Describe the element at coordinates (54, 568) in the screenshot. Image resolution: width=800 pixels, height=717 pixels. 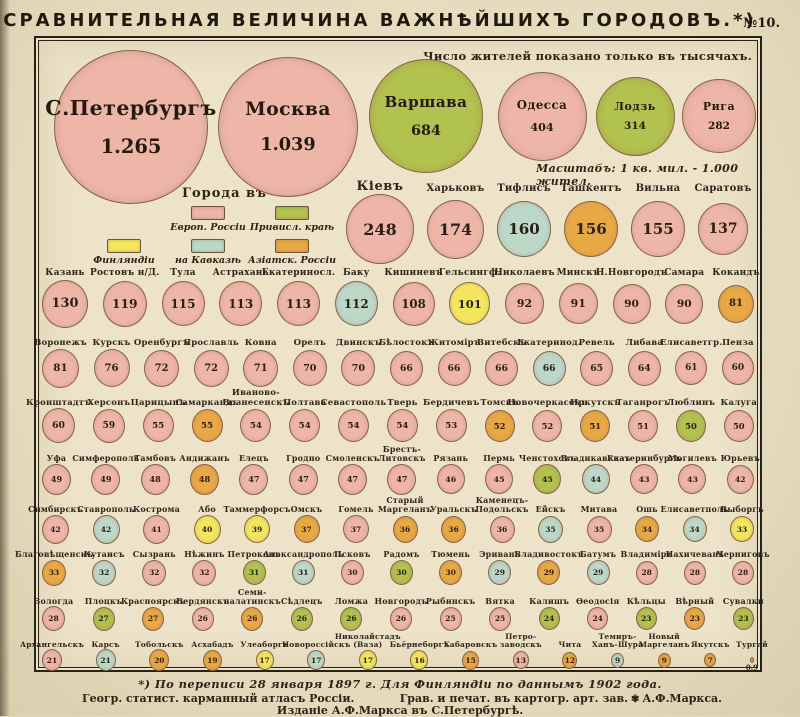
I see `city: Благовѣщенскъ 33` at that location.